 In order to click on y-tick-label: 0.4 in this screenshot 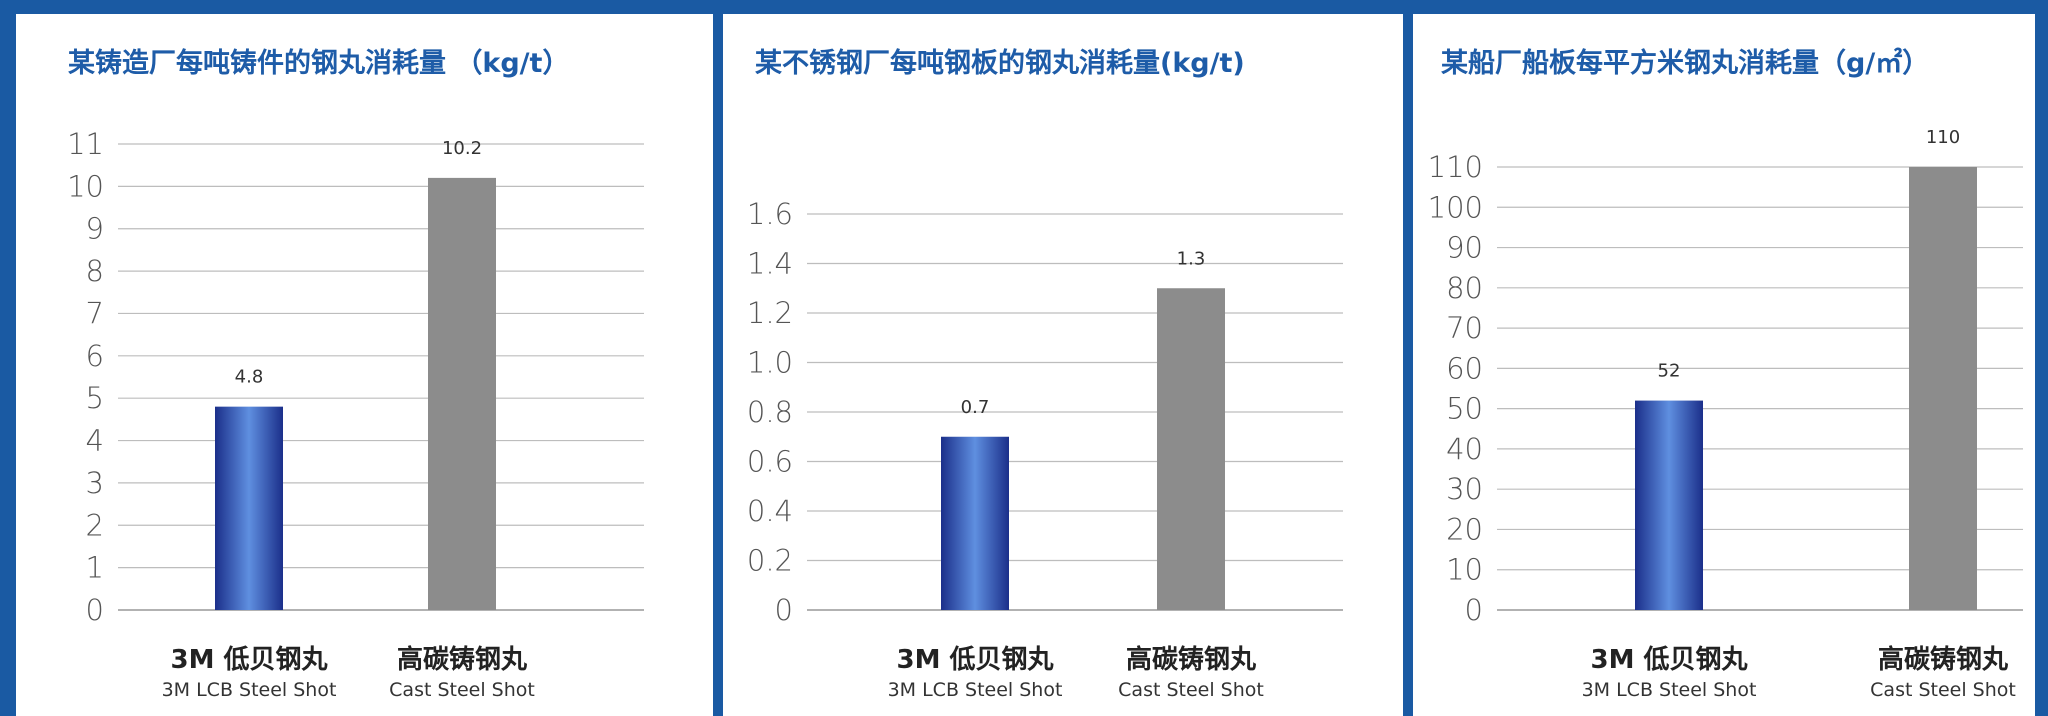, I will do `click(770, 511)`.